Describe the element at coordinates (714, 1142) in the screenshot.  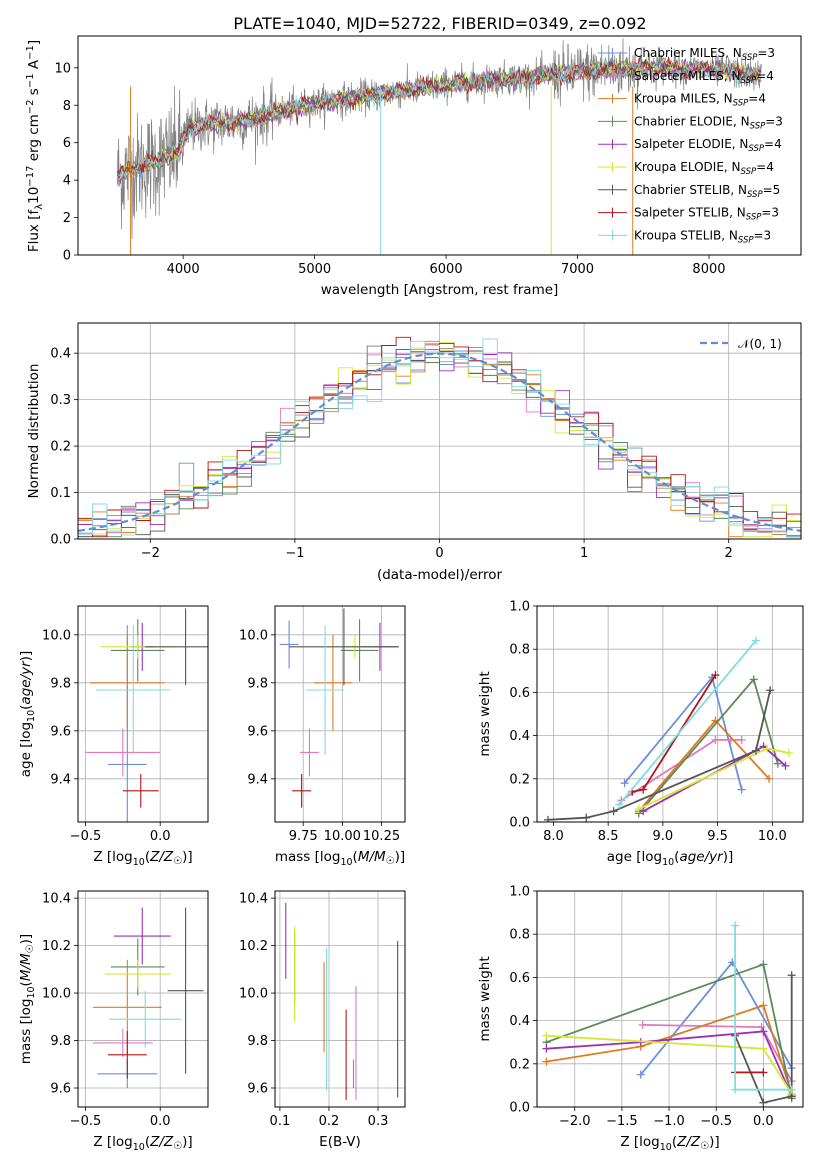
I see `mass_weight_vs_Z-xlabel-part: )]` at that location.